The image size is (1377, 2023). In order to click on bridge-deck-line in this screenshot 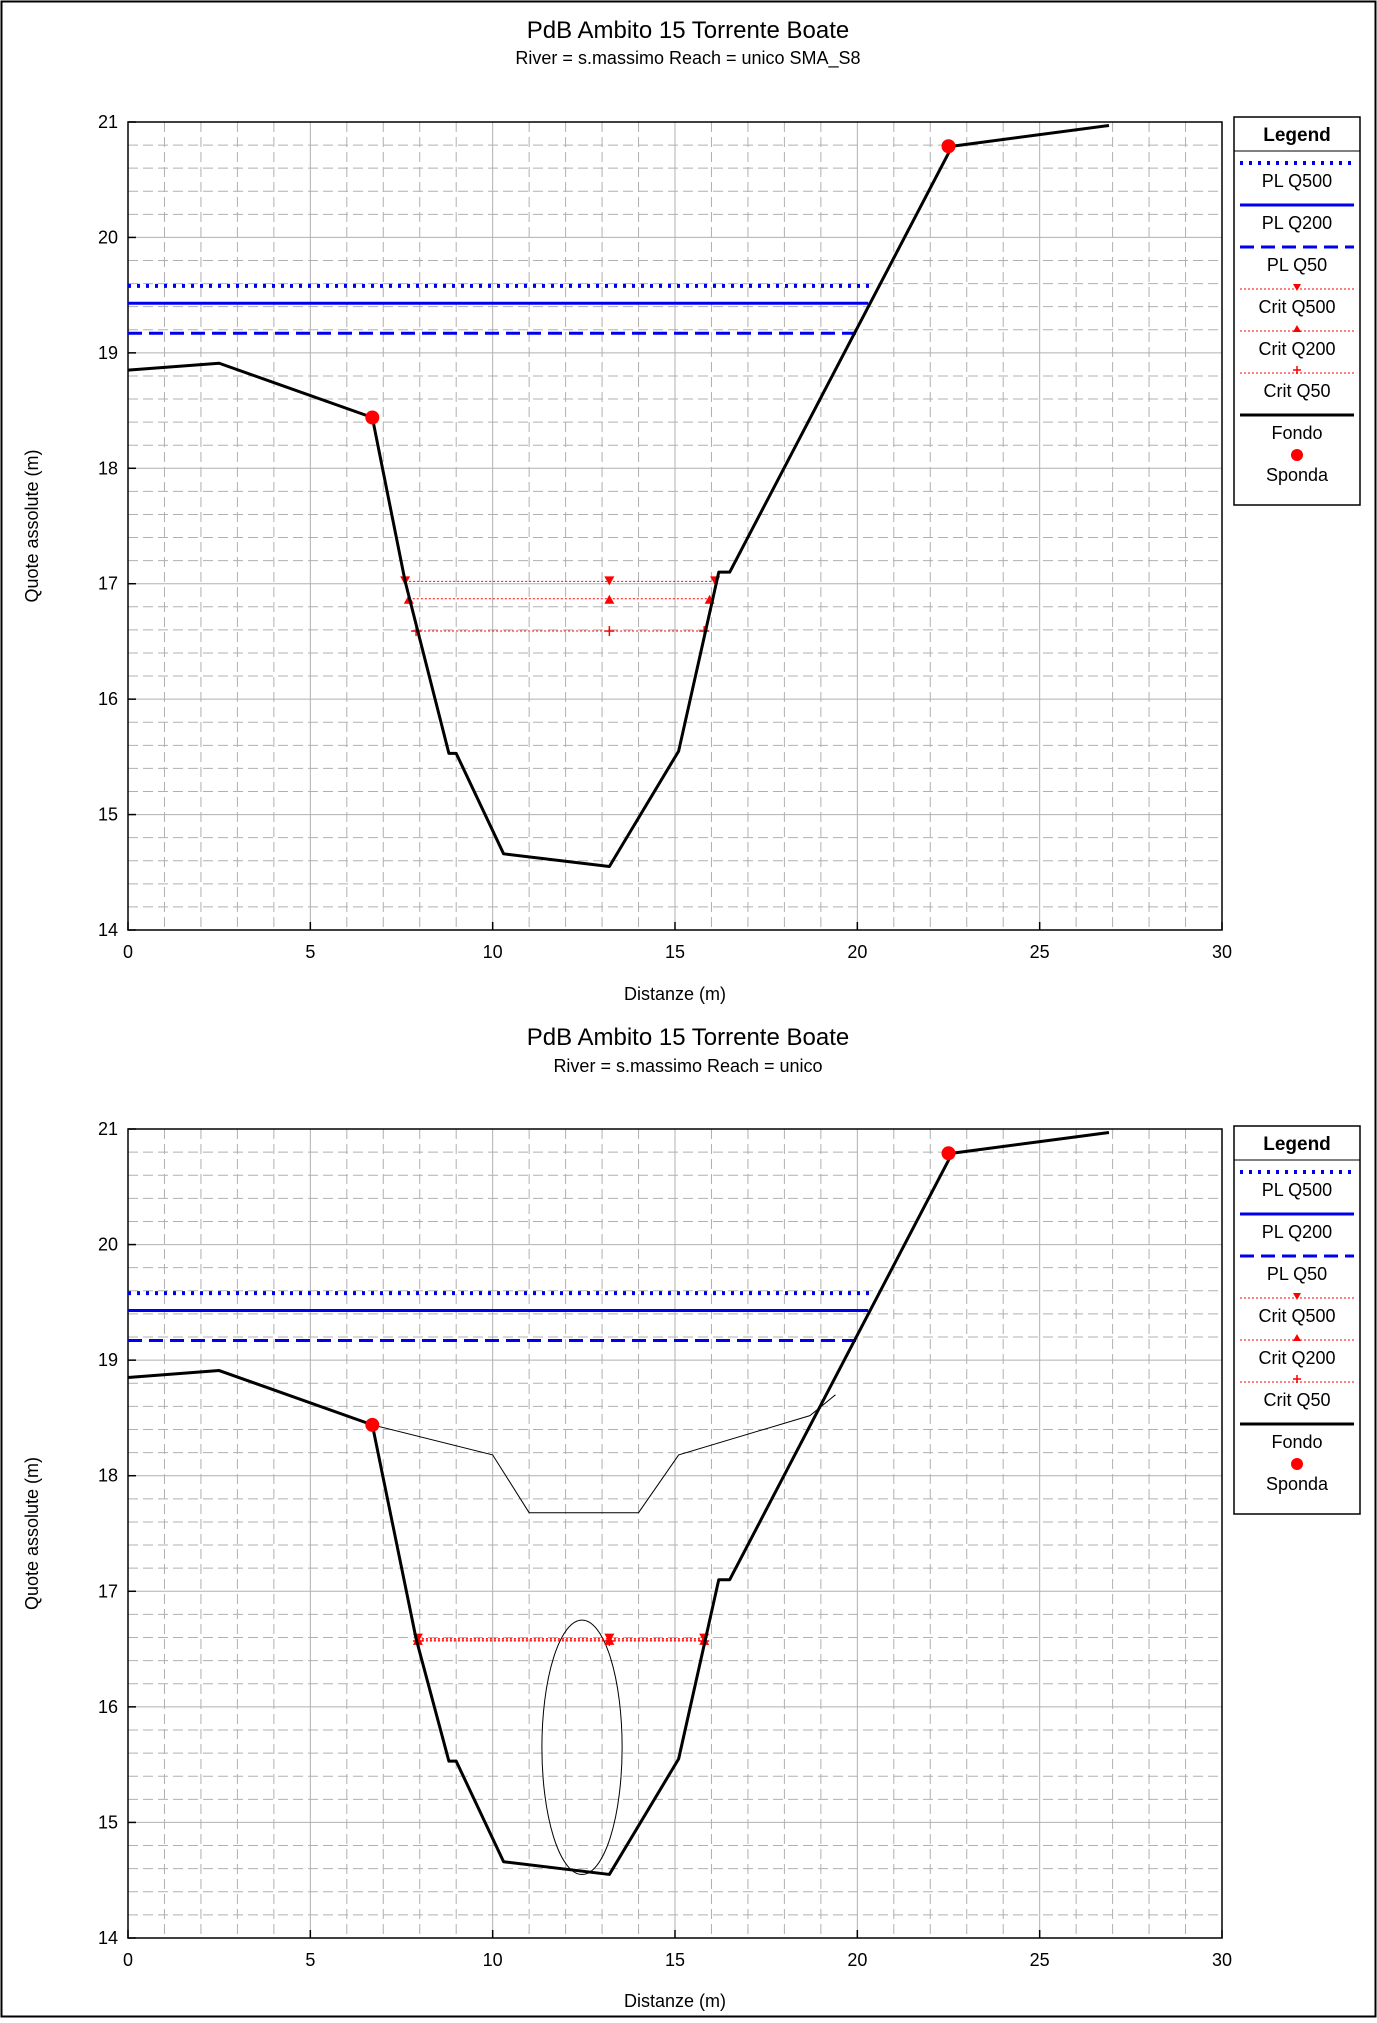, I will do `click(604, 1454)`.